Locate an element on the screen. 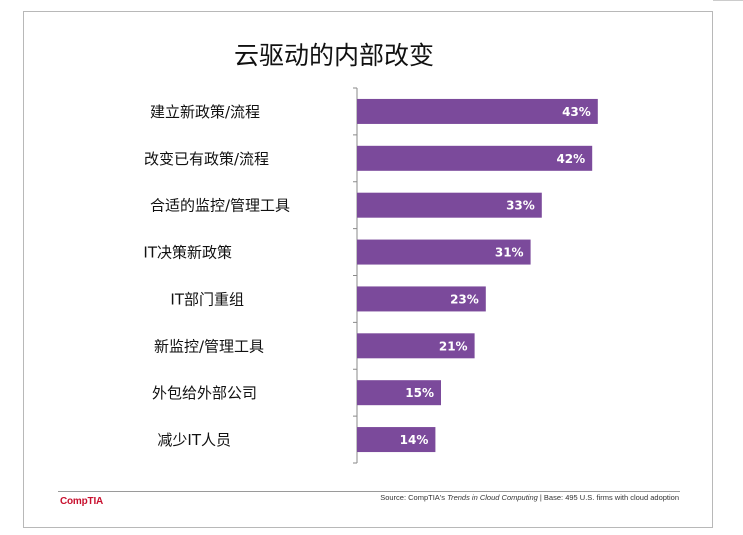 The height and width of the screenshot is (535, 743). data-label: 42% is located at coordinates (570, 159).